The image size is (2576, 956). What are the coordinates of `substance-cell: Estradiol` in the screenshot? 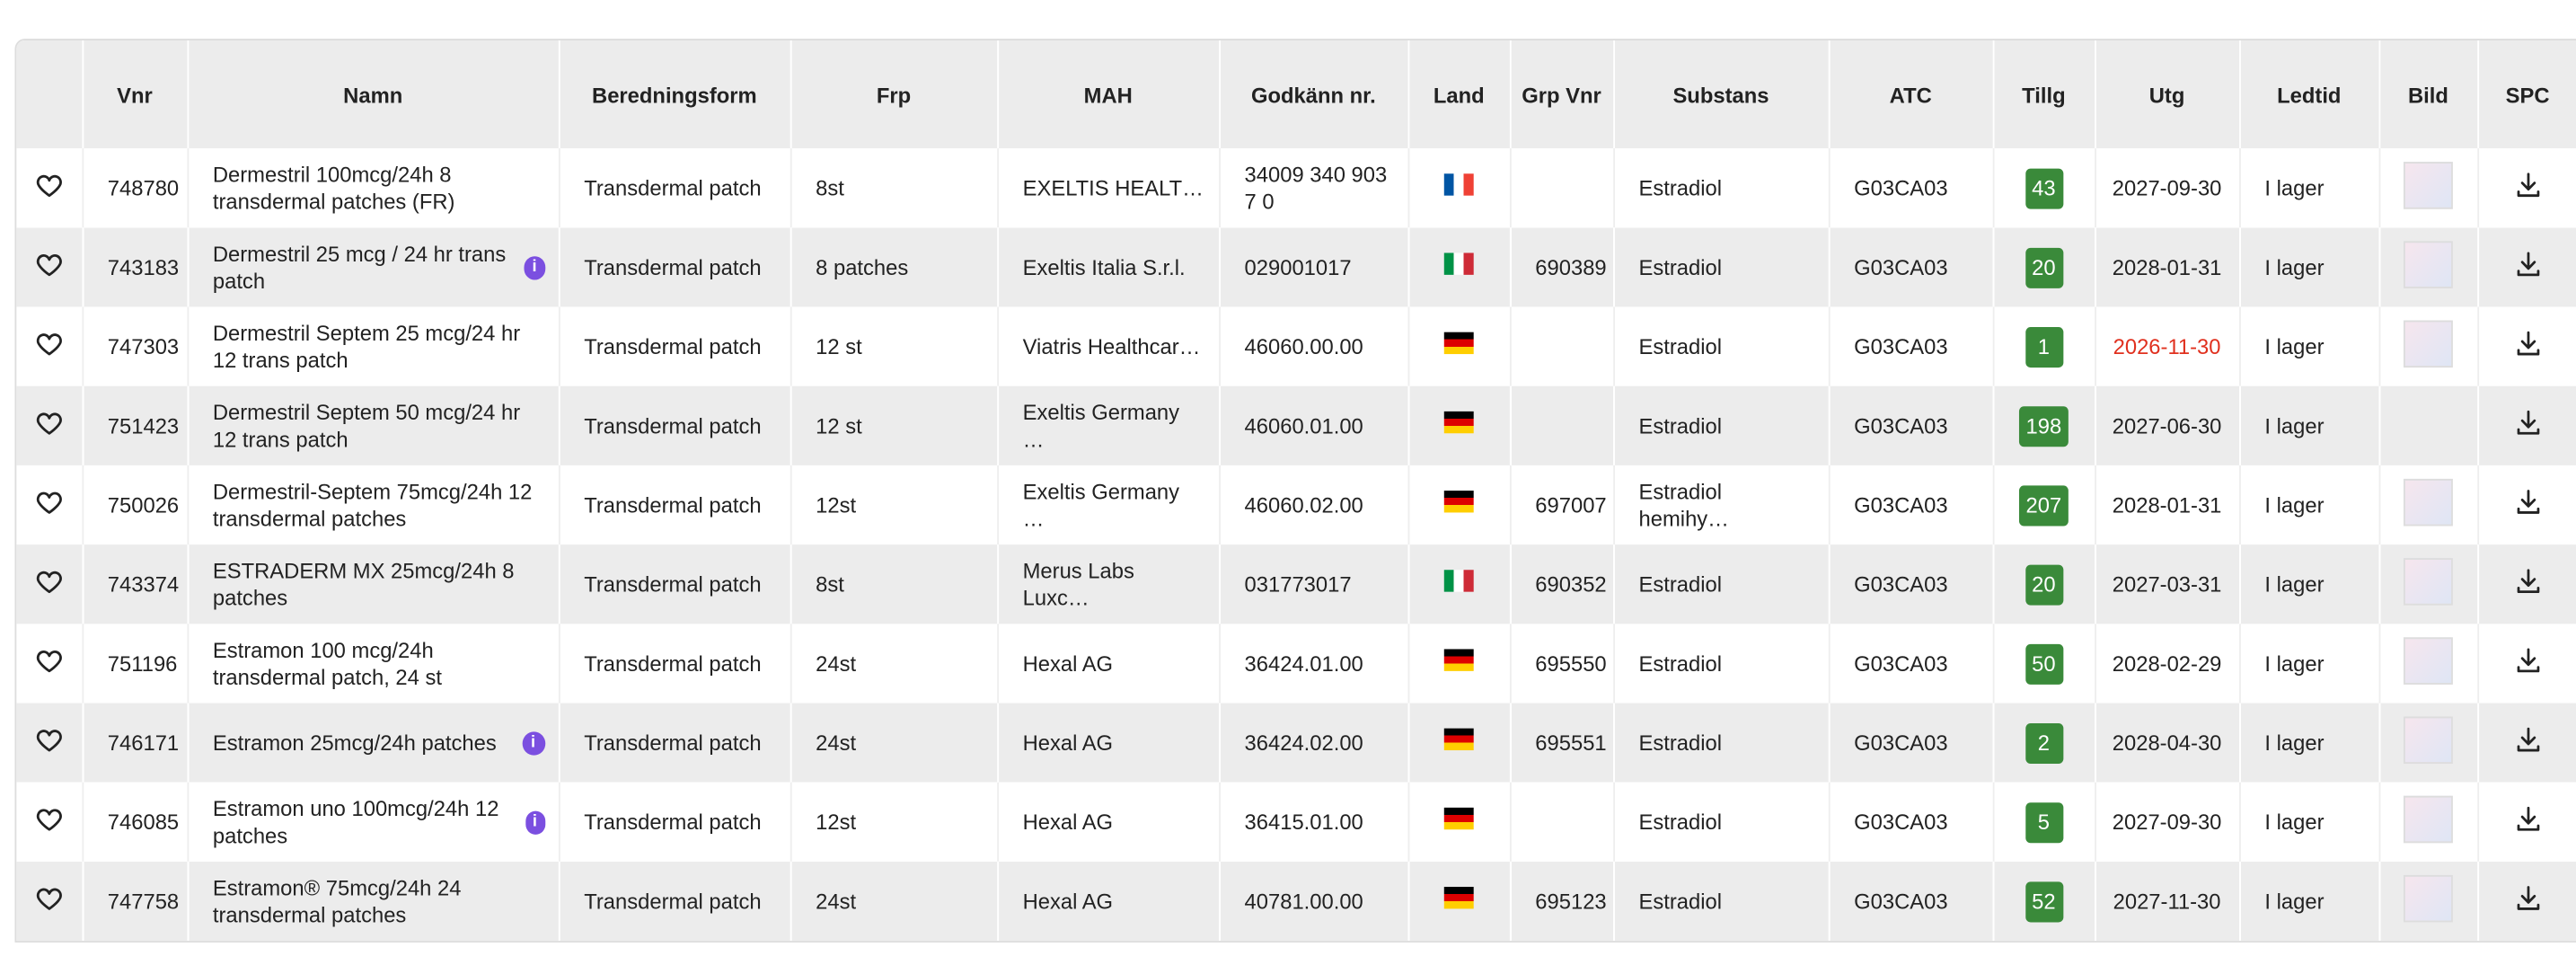 It's located at (1721, 822).